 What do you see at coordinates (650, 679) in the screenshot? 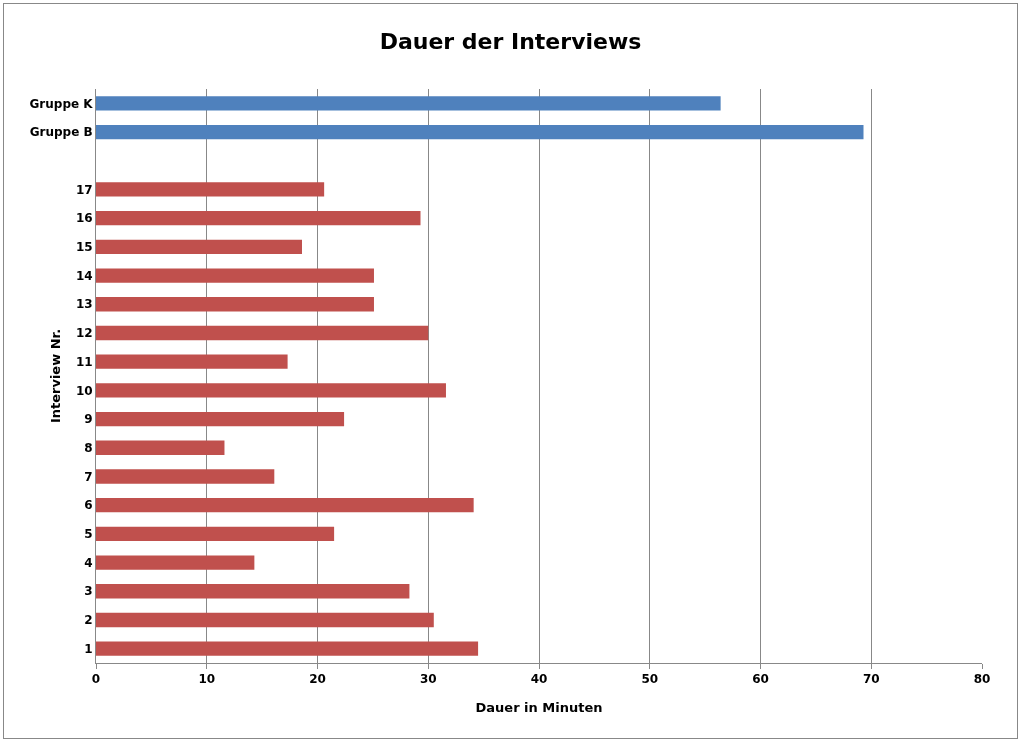
I see `x-tick-label: 50` at bounding box center [650, 679].